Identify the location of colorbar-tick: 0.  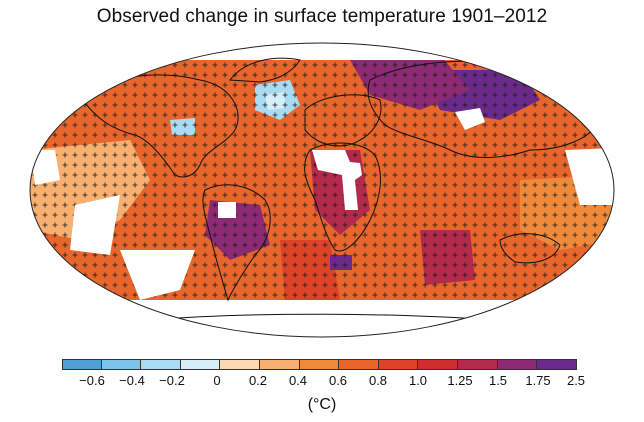
(217, 380).